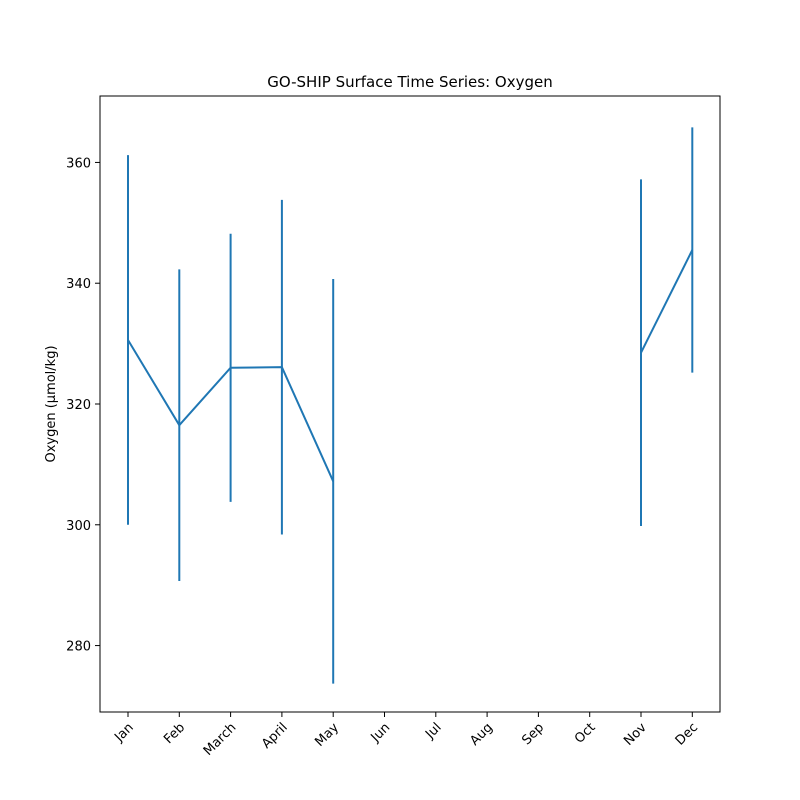 This screenshot has width=800, height=800. What do you see at coordinates (327, 735) in the screenshot?
I see `x-tick-label: May` at bounding box center [327, 735].